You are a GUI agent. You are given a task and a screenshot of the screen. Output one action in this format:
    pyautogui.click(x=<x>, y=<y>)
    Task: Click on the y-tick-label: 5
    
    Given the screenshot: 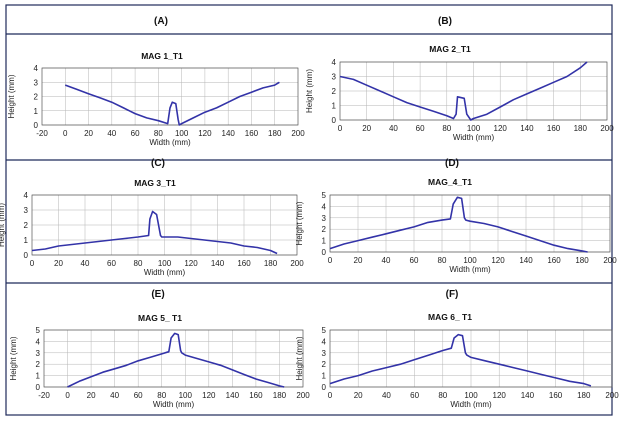 What is the action you would take?
    pyautogui.click(x=324, y=330)
    